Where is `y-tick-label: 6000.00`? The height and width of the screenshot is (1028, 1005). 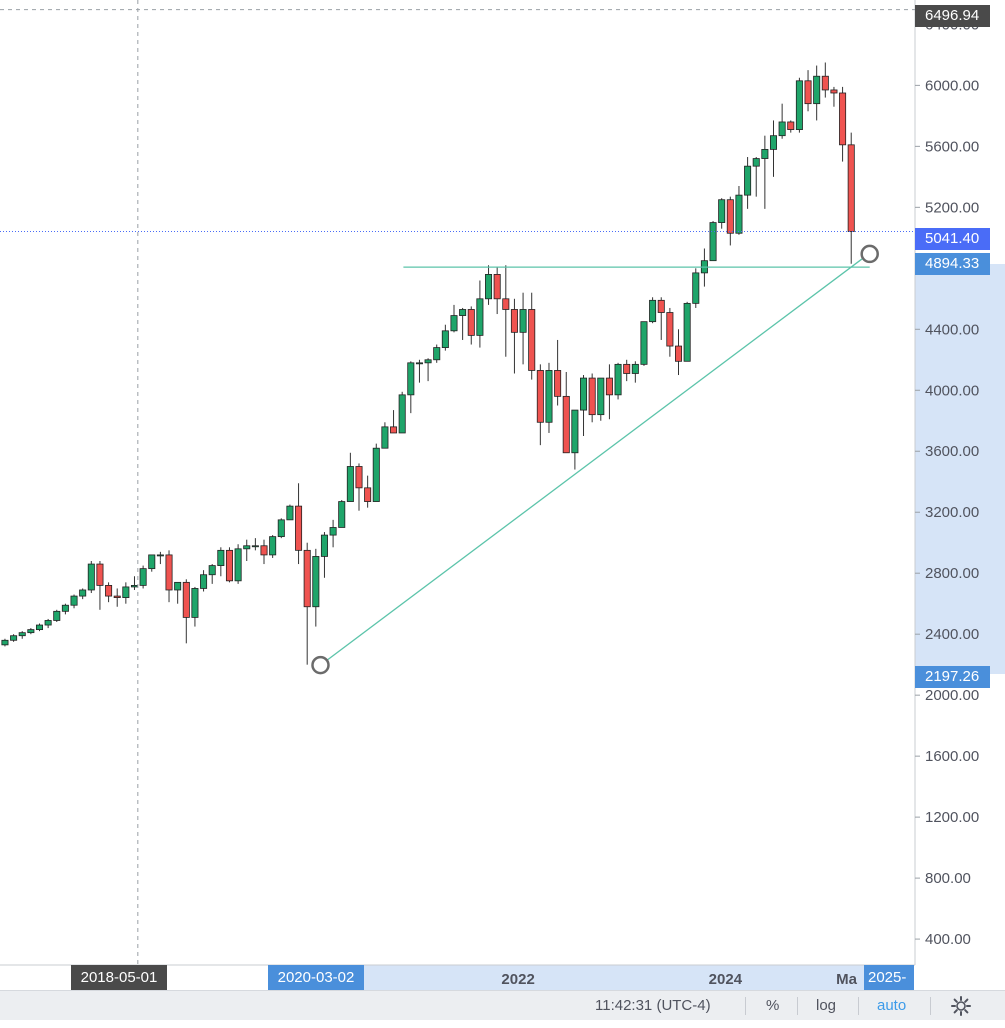 y-tick-label: 6000.00 is located at coordinates (952, 85).